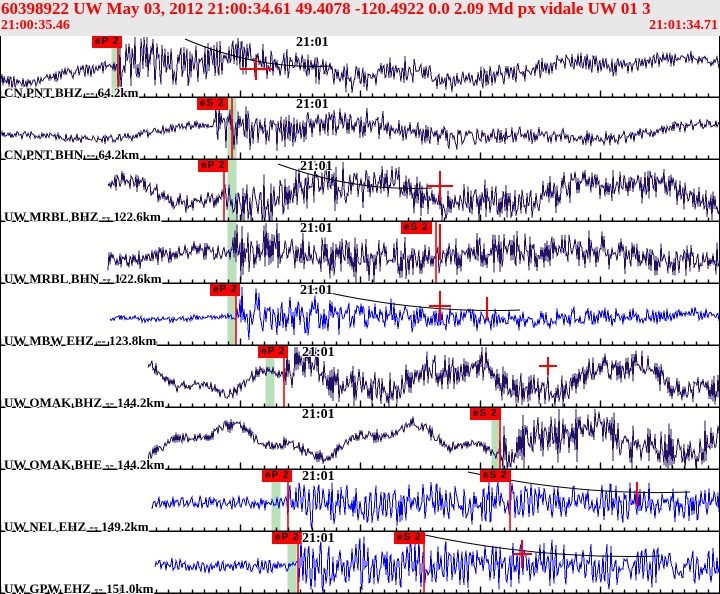 The height and width of the screenshot is (594, 720). I want to click on window-start-time: 21:00:35.46, so click(35, 25).